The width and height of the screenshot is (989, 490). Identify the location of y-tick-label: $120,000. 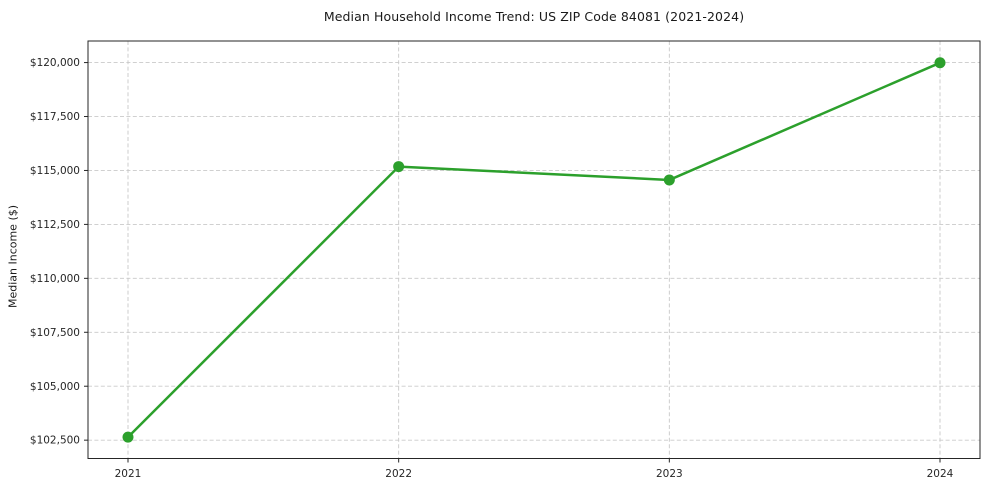
(55, 63).